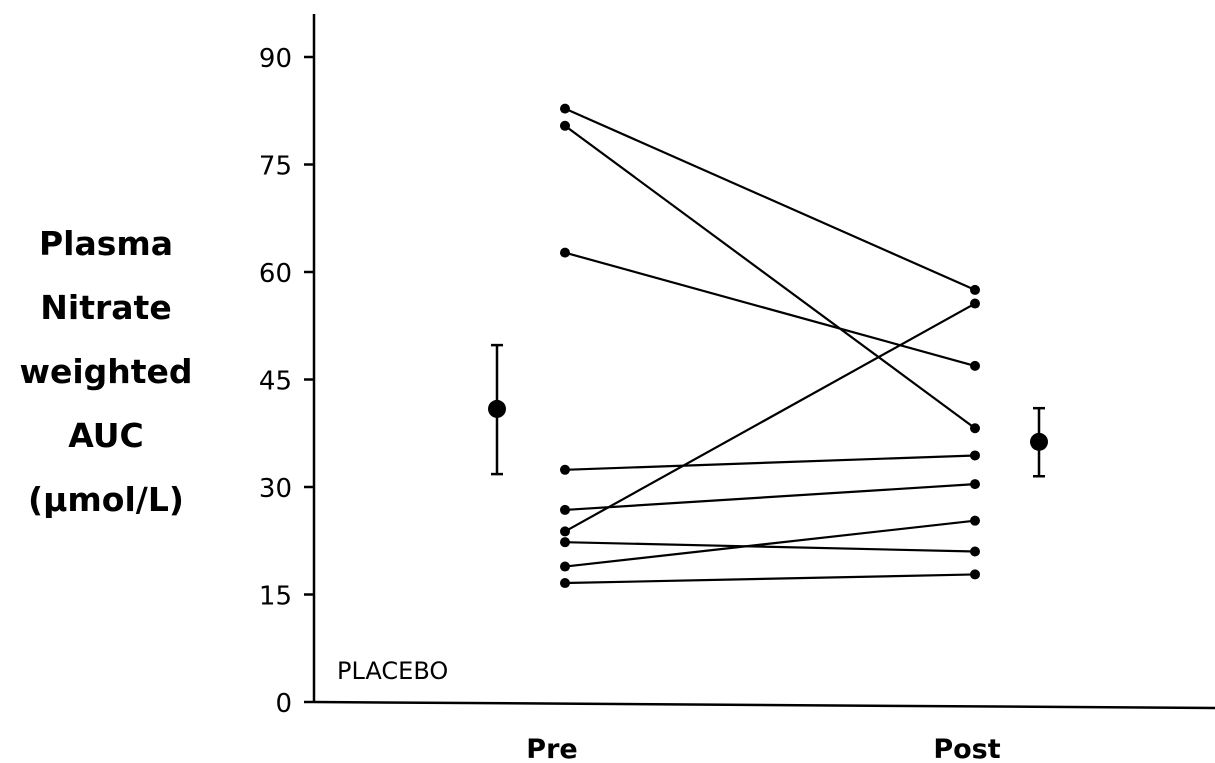 This screenshot has width=1215, height=763. What do you see at coordinates (275, 274) in the screenshot?
I see `y-tick-label: 60` at bounding box center [275, 274].